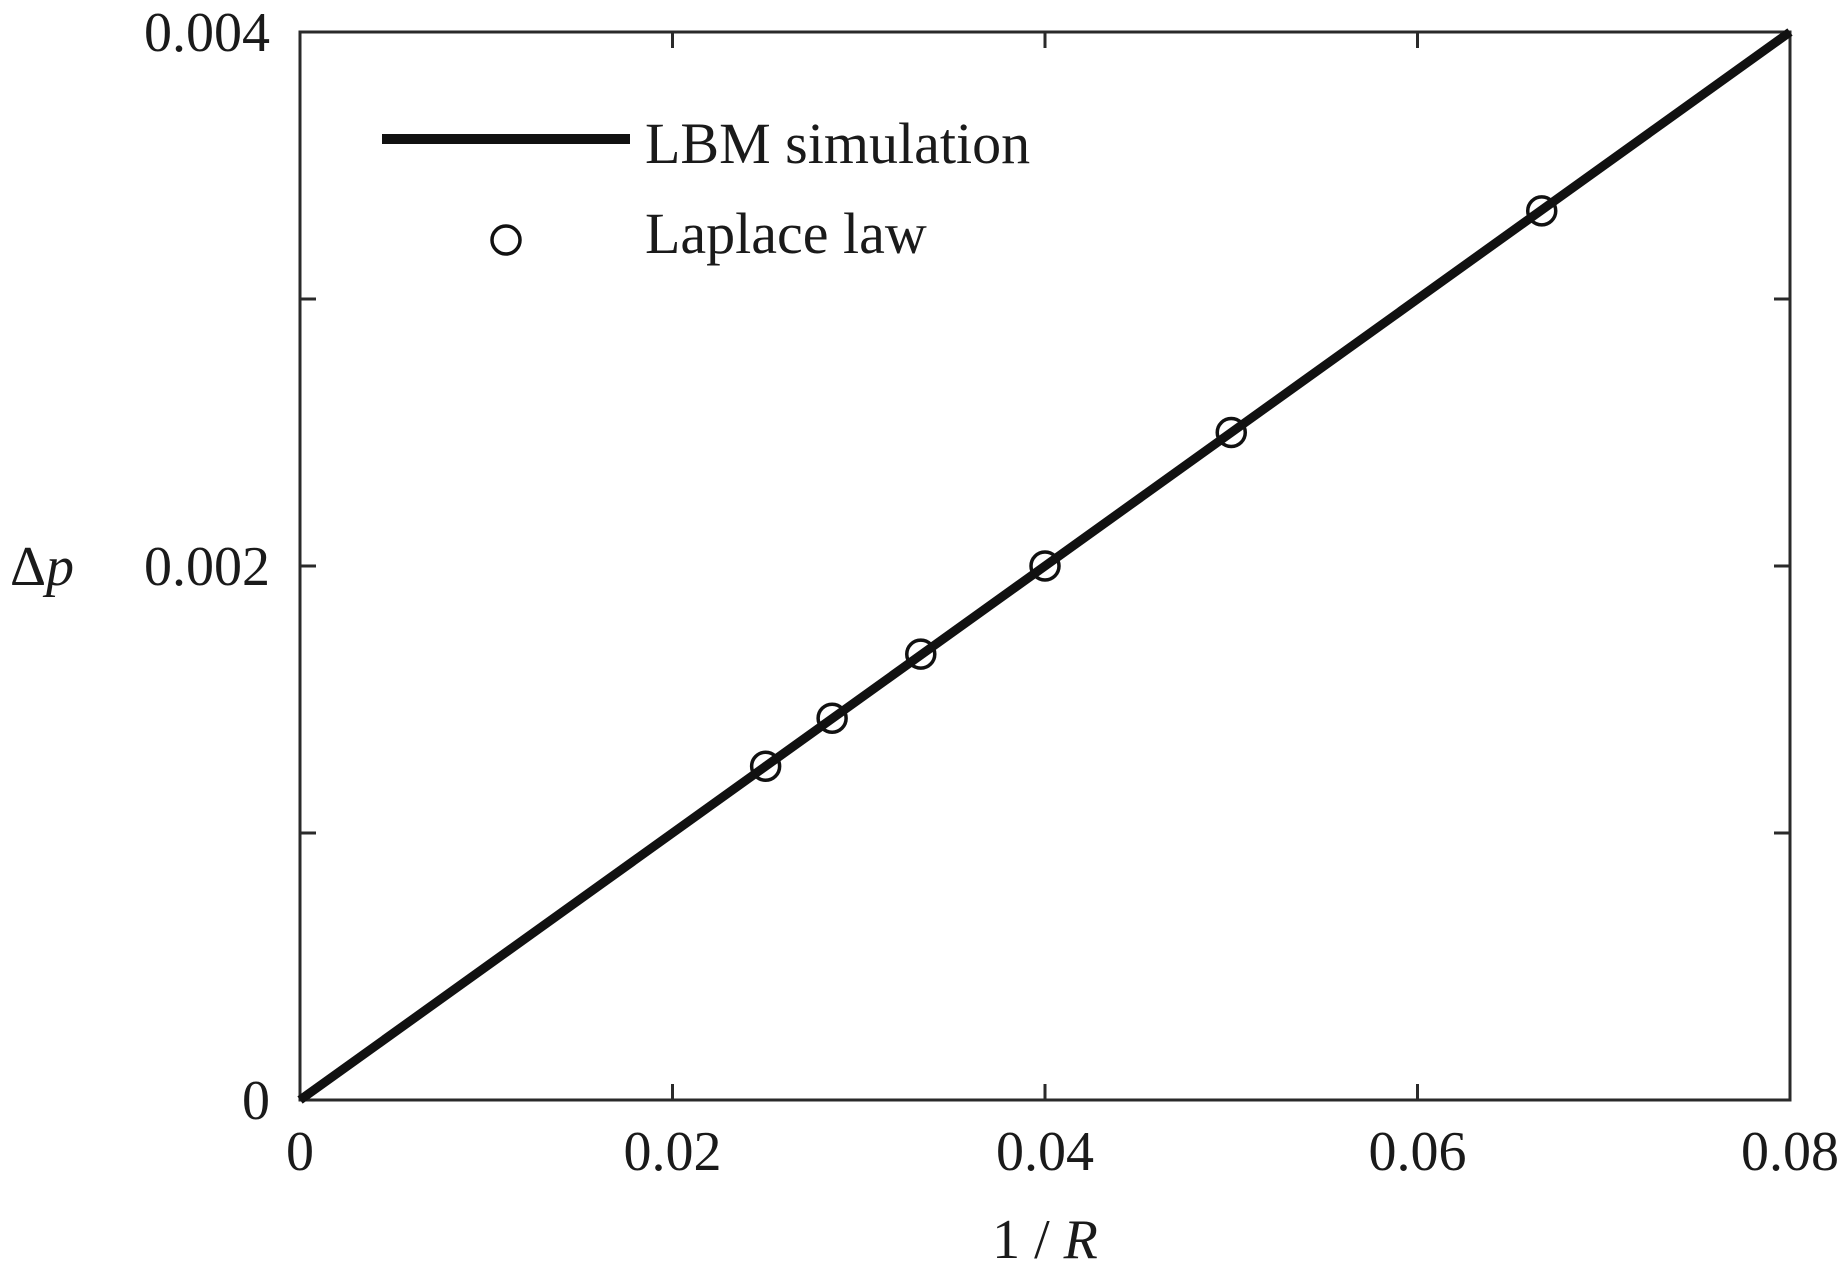  What do you see at coordinates (300, 1152) in the screenshot?
I see `x-tick-label: 0` at bounding box center [300, 1152].